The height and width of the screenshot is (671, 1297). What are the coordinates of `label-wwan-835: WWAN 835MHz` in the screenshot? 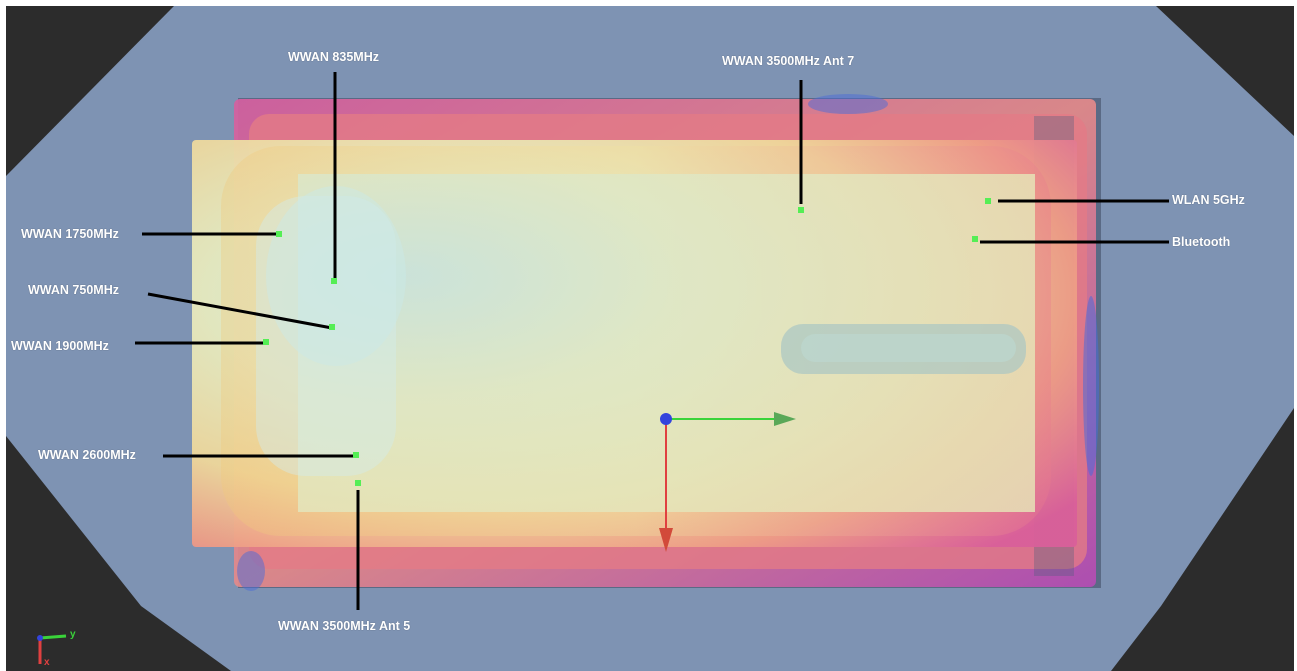 It's located at (333, 57).